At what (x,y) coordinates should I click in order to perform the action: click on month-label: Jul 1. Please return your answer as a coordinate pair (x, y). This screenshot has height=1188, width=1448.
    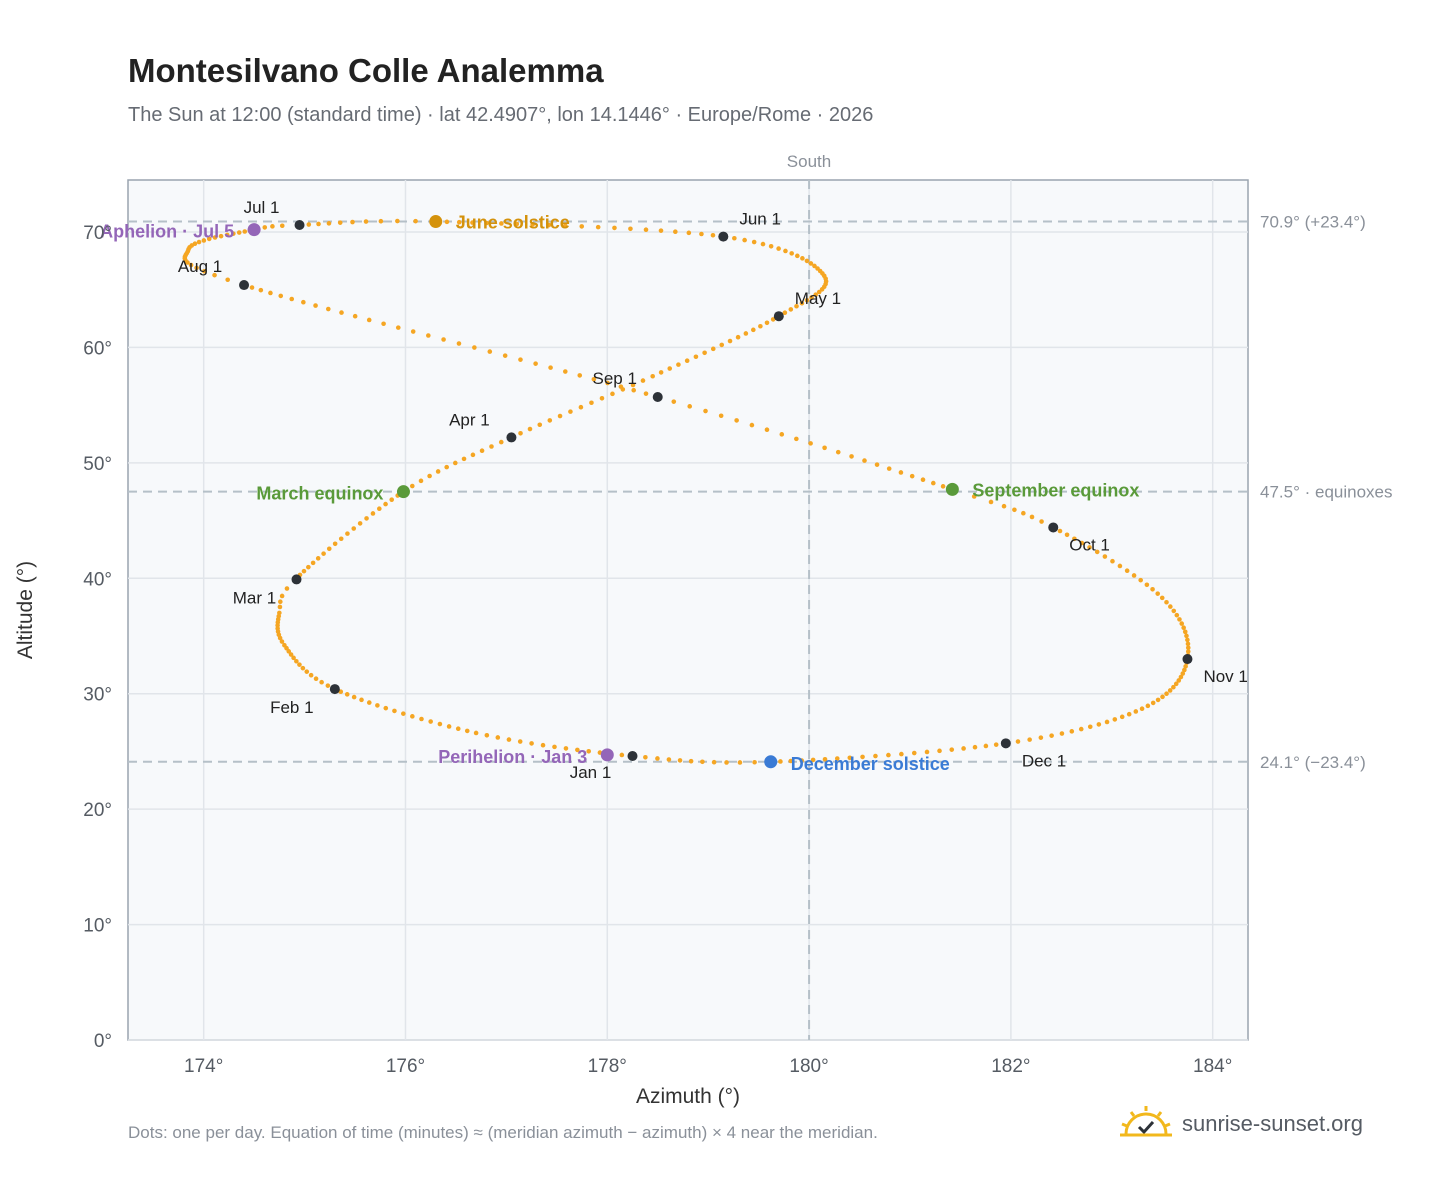
    Looking at the image, I should click on (262, 207).